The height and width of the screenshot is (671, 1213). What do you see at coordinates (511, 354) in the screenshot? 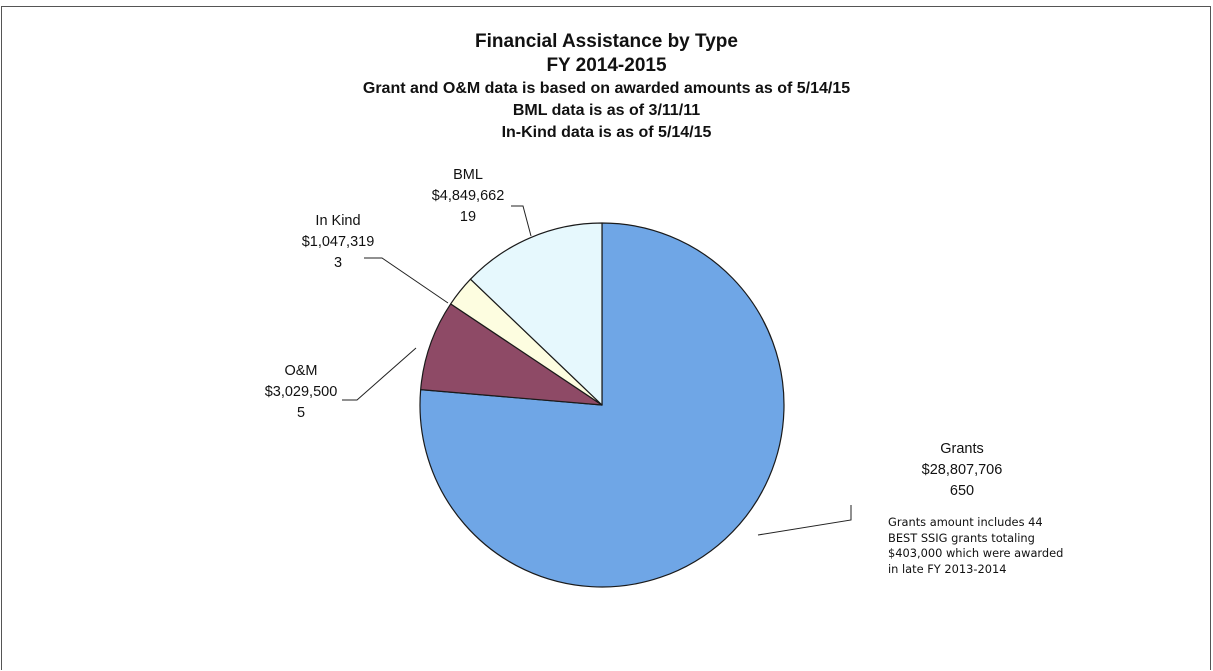
I see `pie-slice-o-m` at bounding box center [511, 354].